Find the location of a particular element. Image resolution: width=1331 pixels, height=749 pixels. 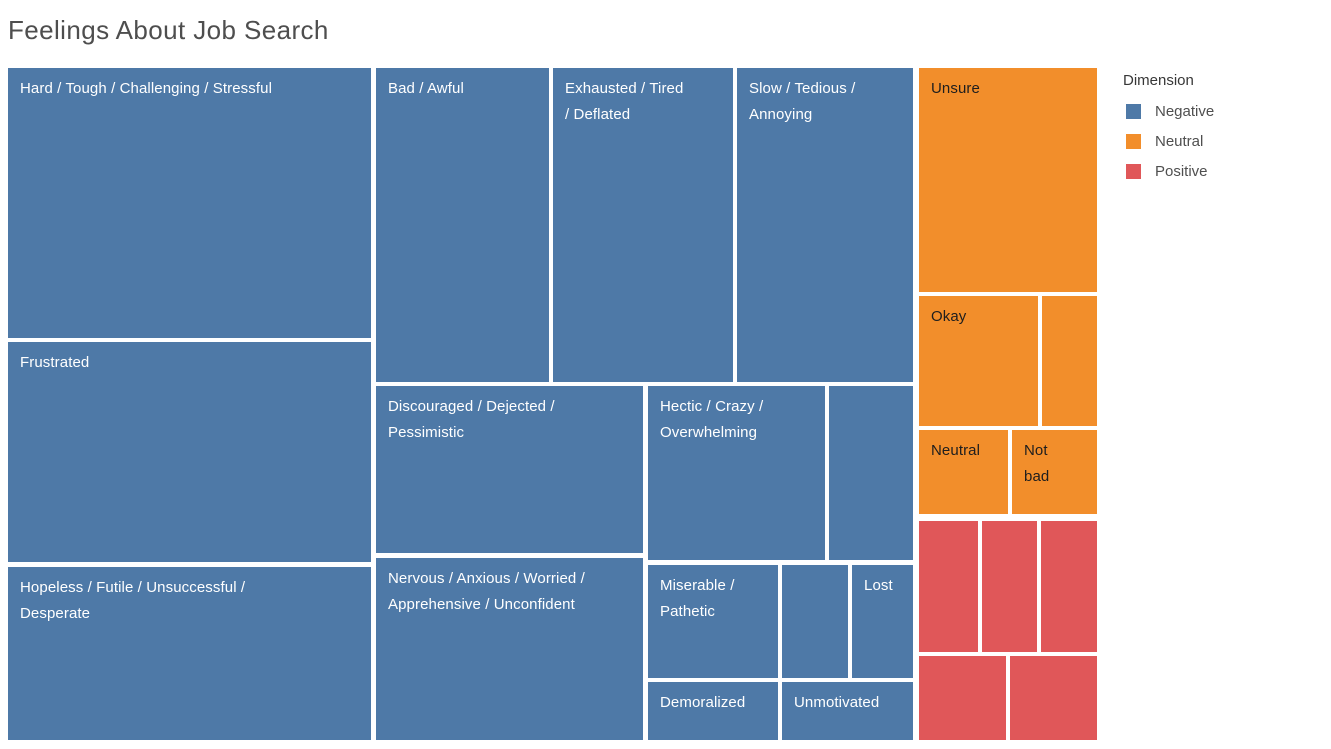

legend-item-negative: Negative is located at coordinates (1223, 111).